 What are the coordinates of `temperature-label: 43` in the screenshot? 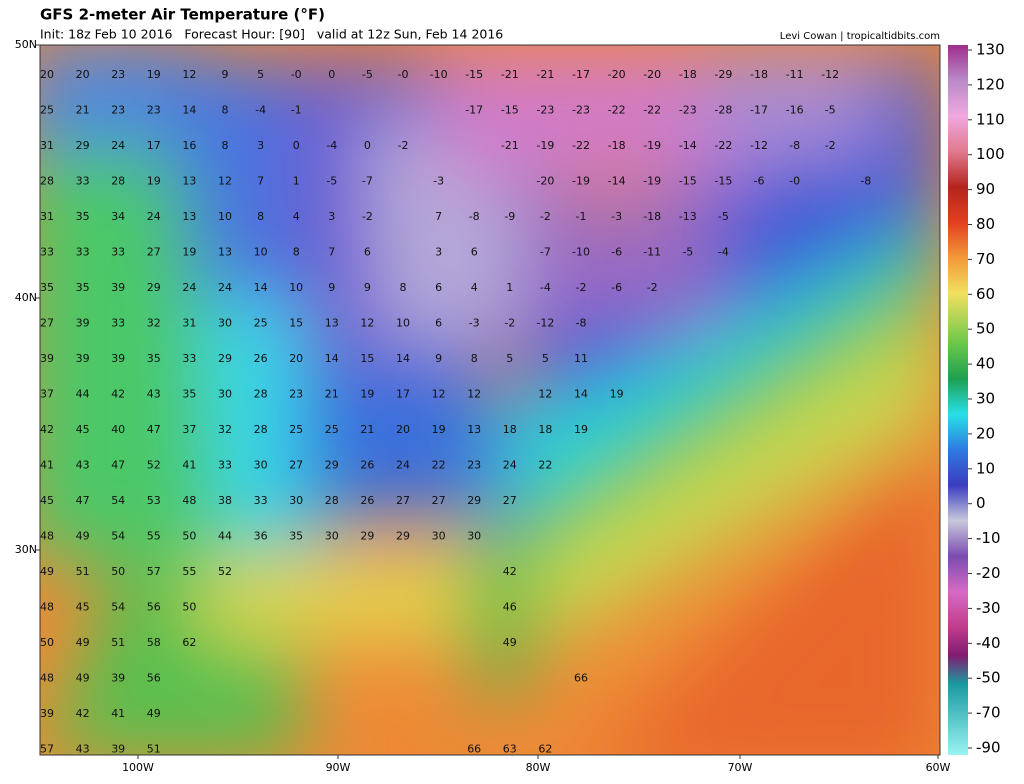 It's located at (83, 749).